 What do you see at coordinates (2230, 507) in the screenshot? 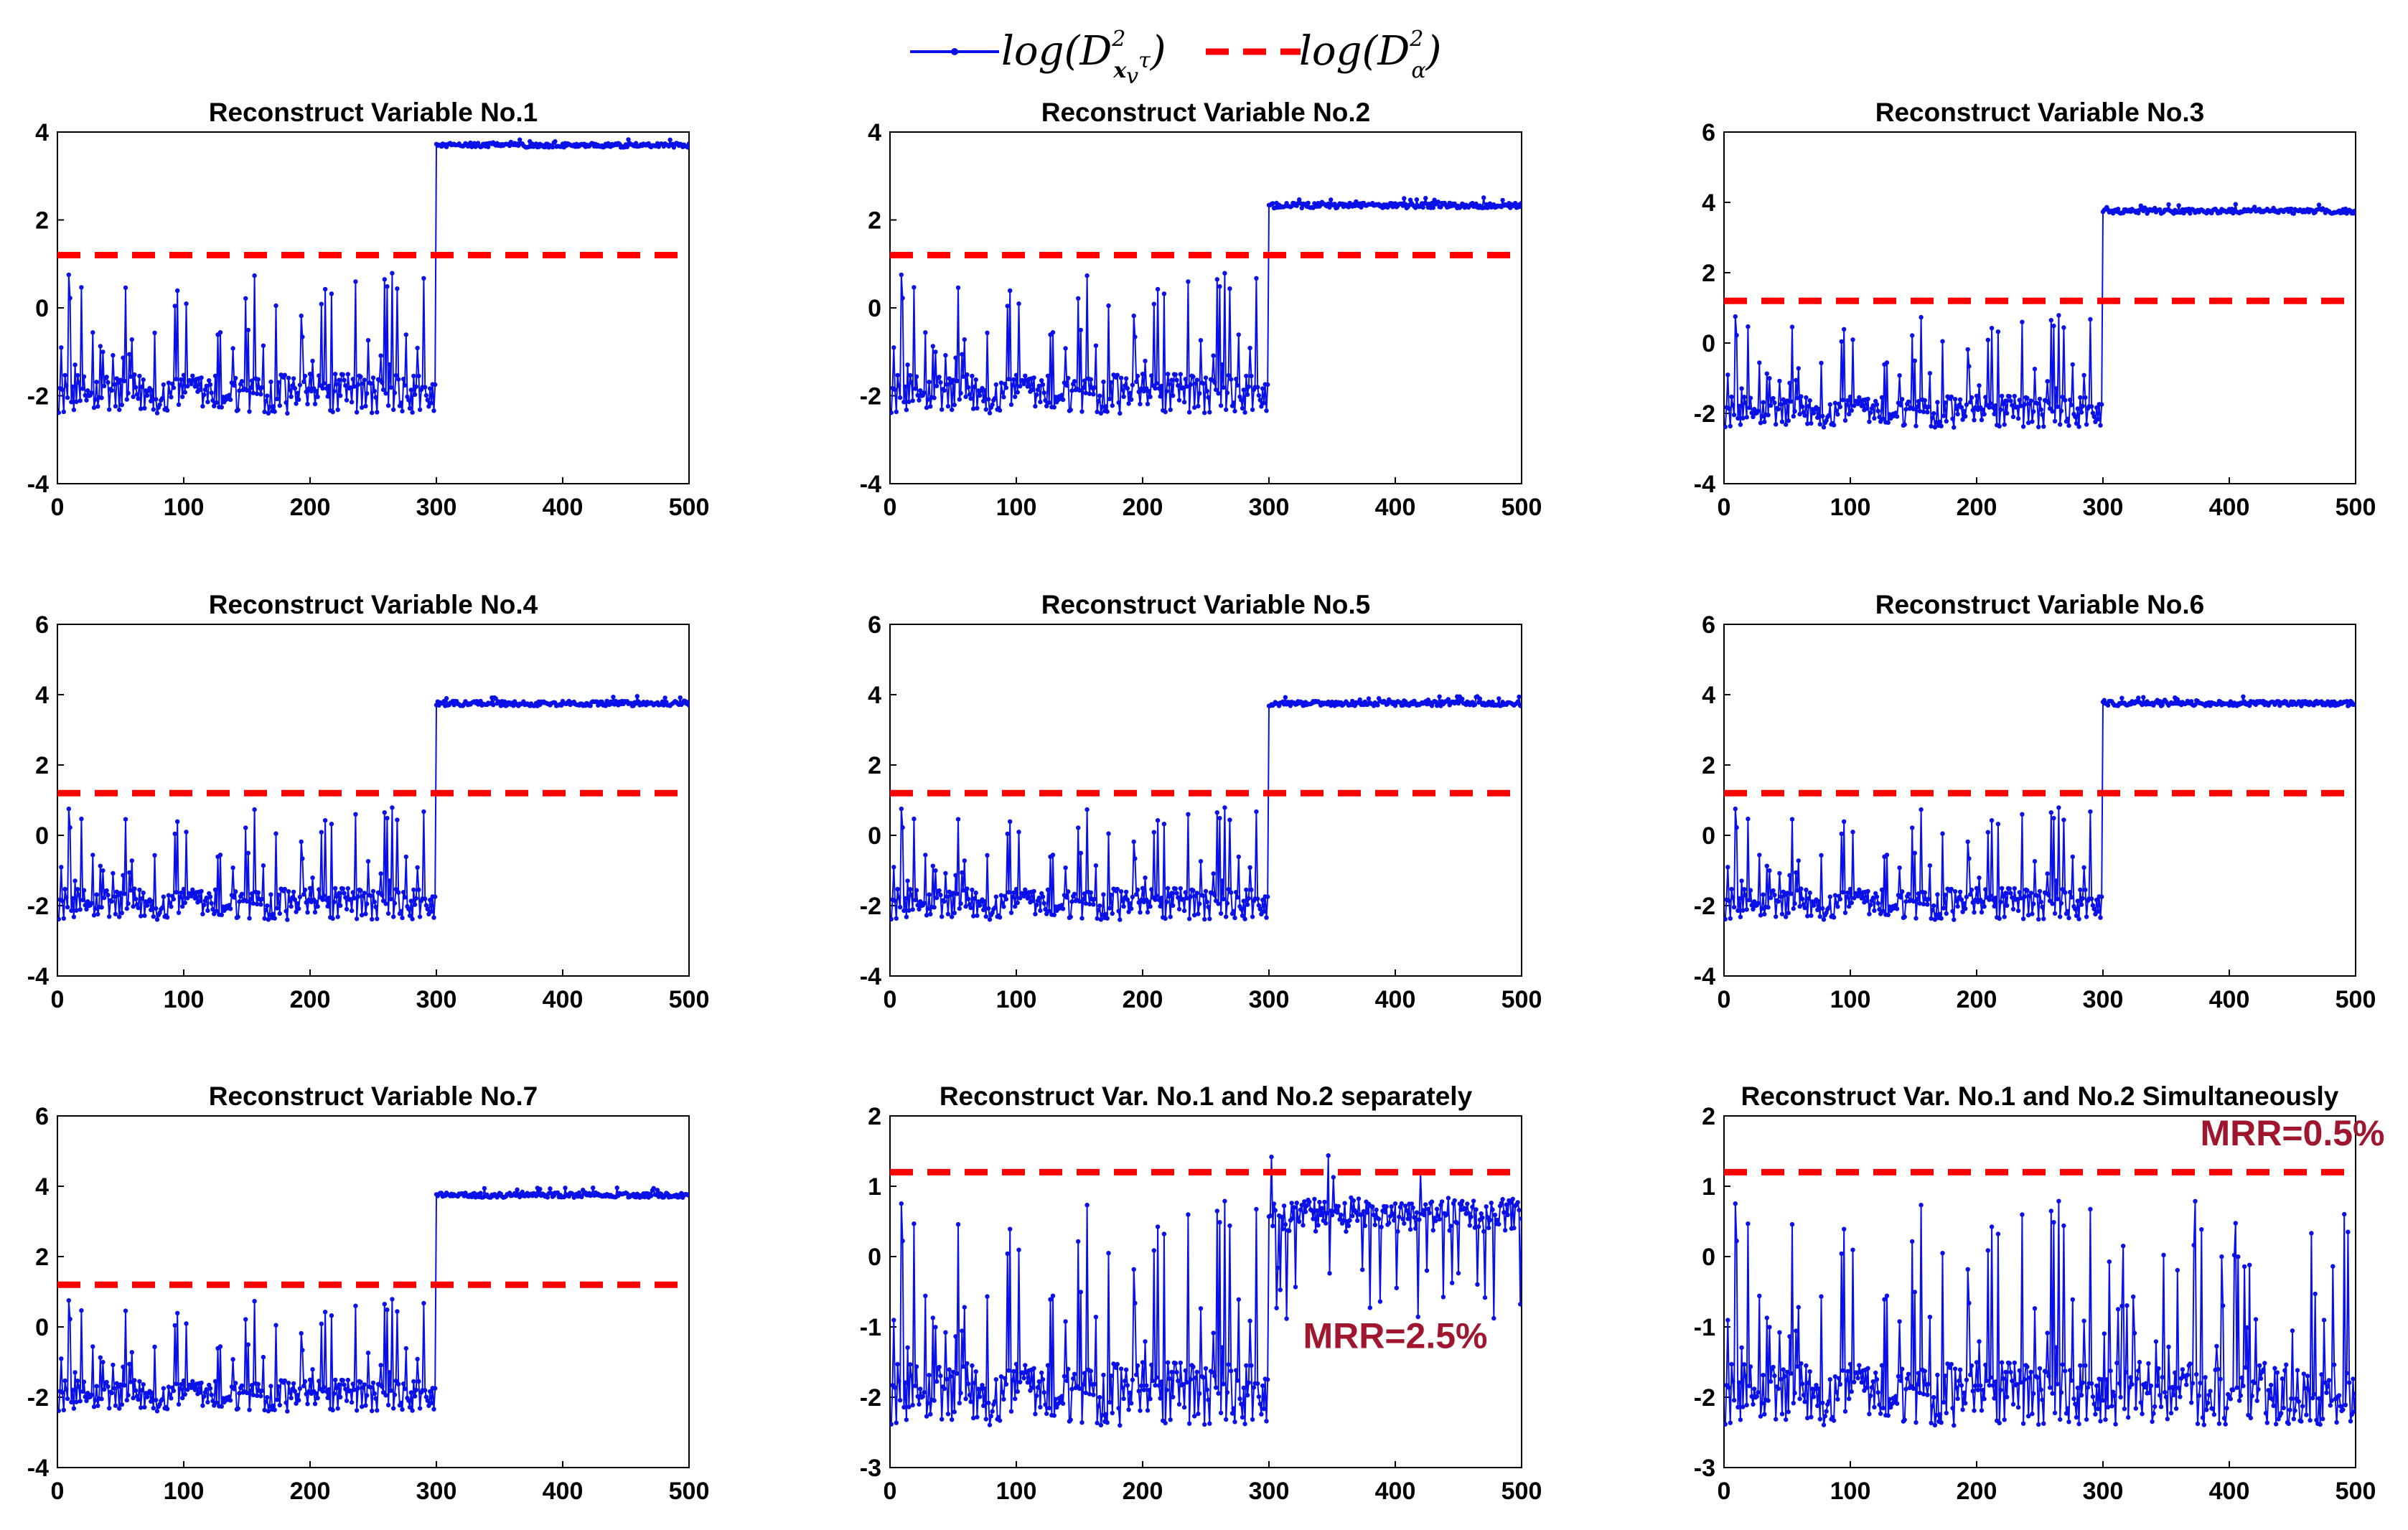
I see `x-tick-label: 400` at bounding box center [2230, 507].